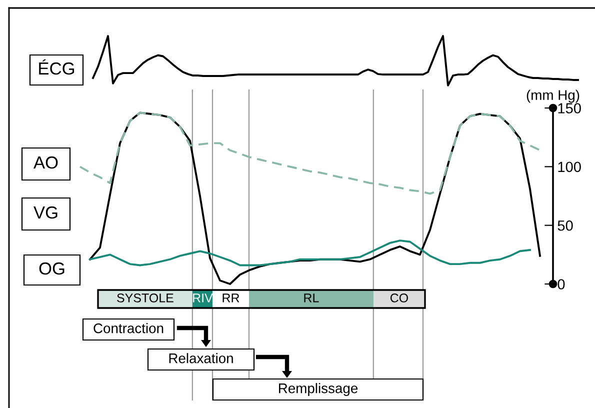 This screenshot has height=408, width=595. What do you see at coordinates (565, 225) in the screenshot?
I see `y-tick-label: 50` at bounding box center [565, 225].